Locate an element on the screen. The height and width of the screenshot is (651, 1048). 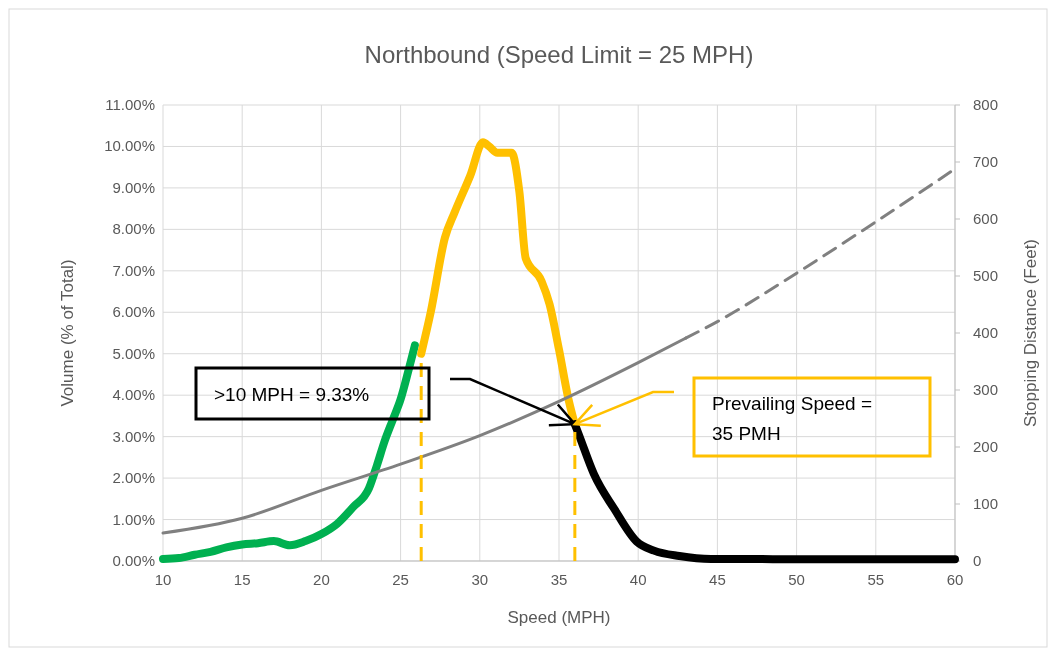
y-tick-label: 9.00% is located at coordinates (133, 187).